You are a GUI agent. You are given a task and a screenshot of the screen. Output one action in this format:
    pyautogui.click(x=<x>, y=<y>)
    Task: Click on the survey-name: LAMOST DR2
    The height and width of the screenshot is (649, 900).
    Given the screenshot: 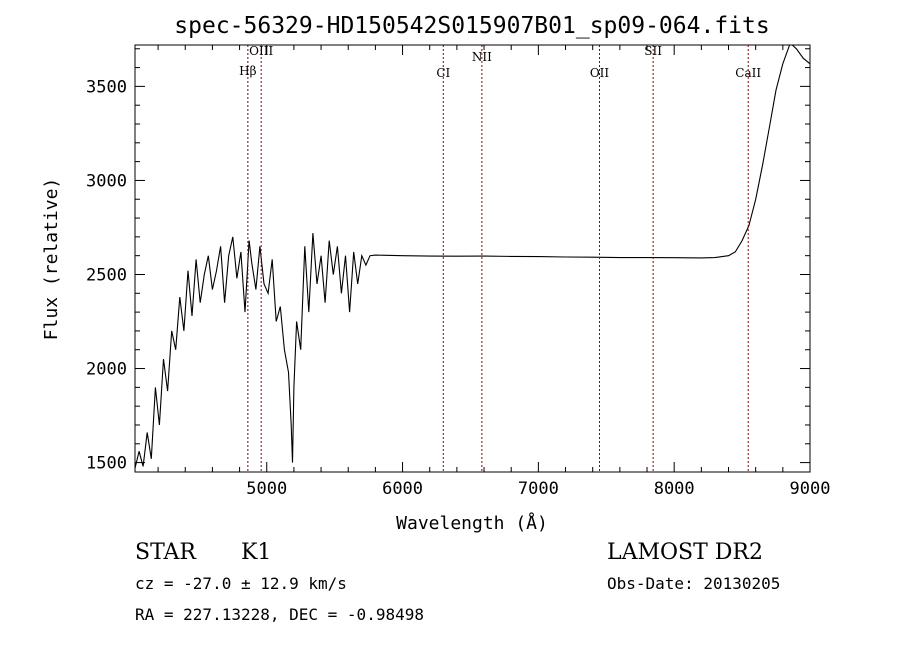 What is the action you would take?
    pyautogui.click(x=685, y=552)
    